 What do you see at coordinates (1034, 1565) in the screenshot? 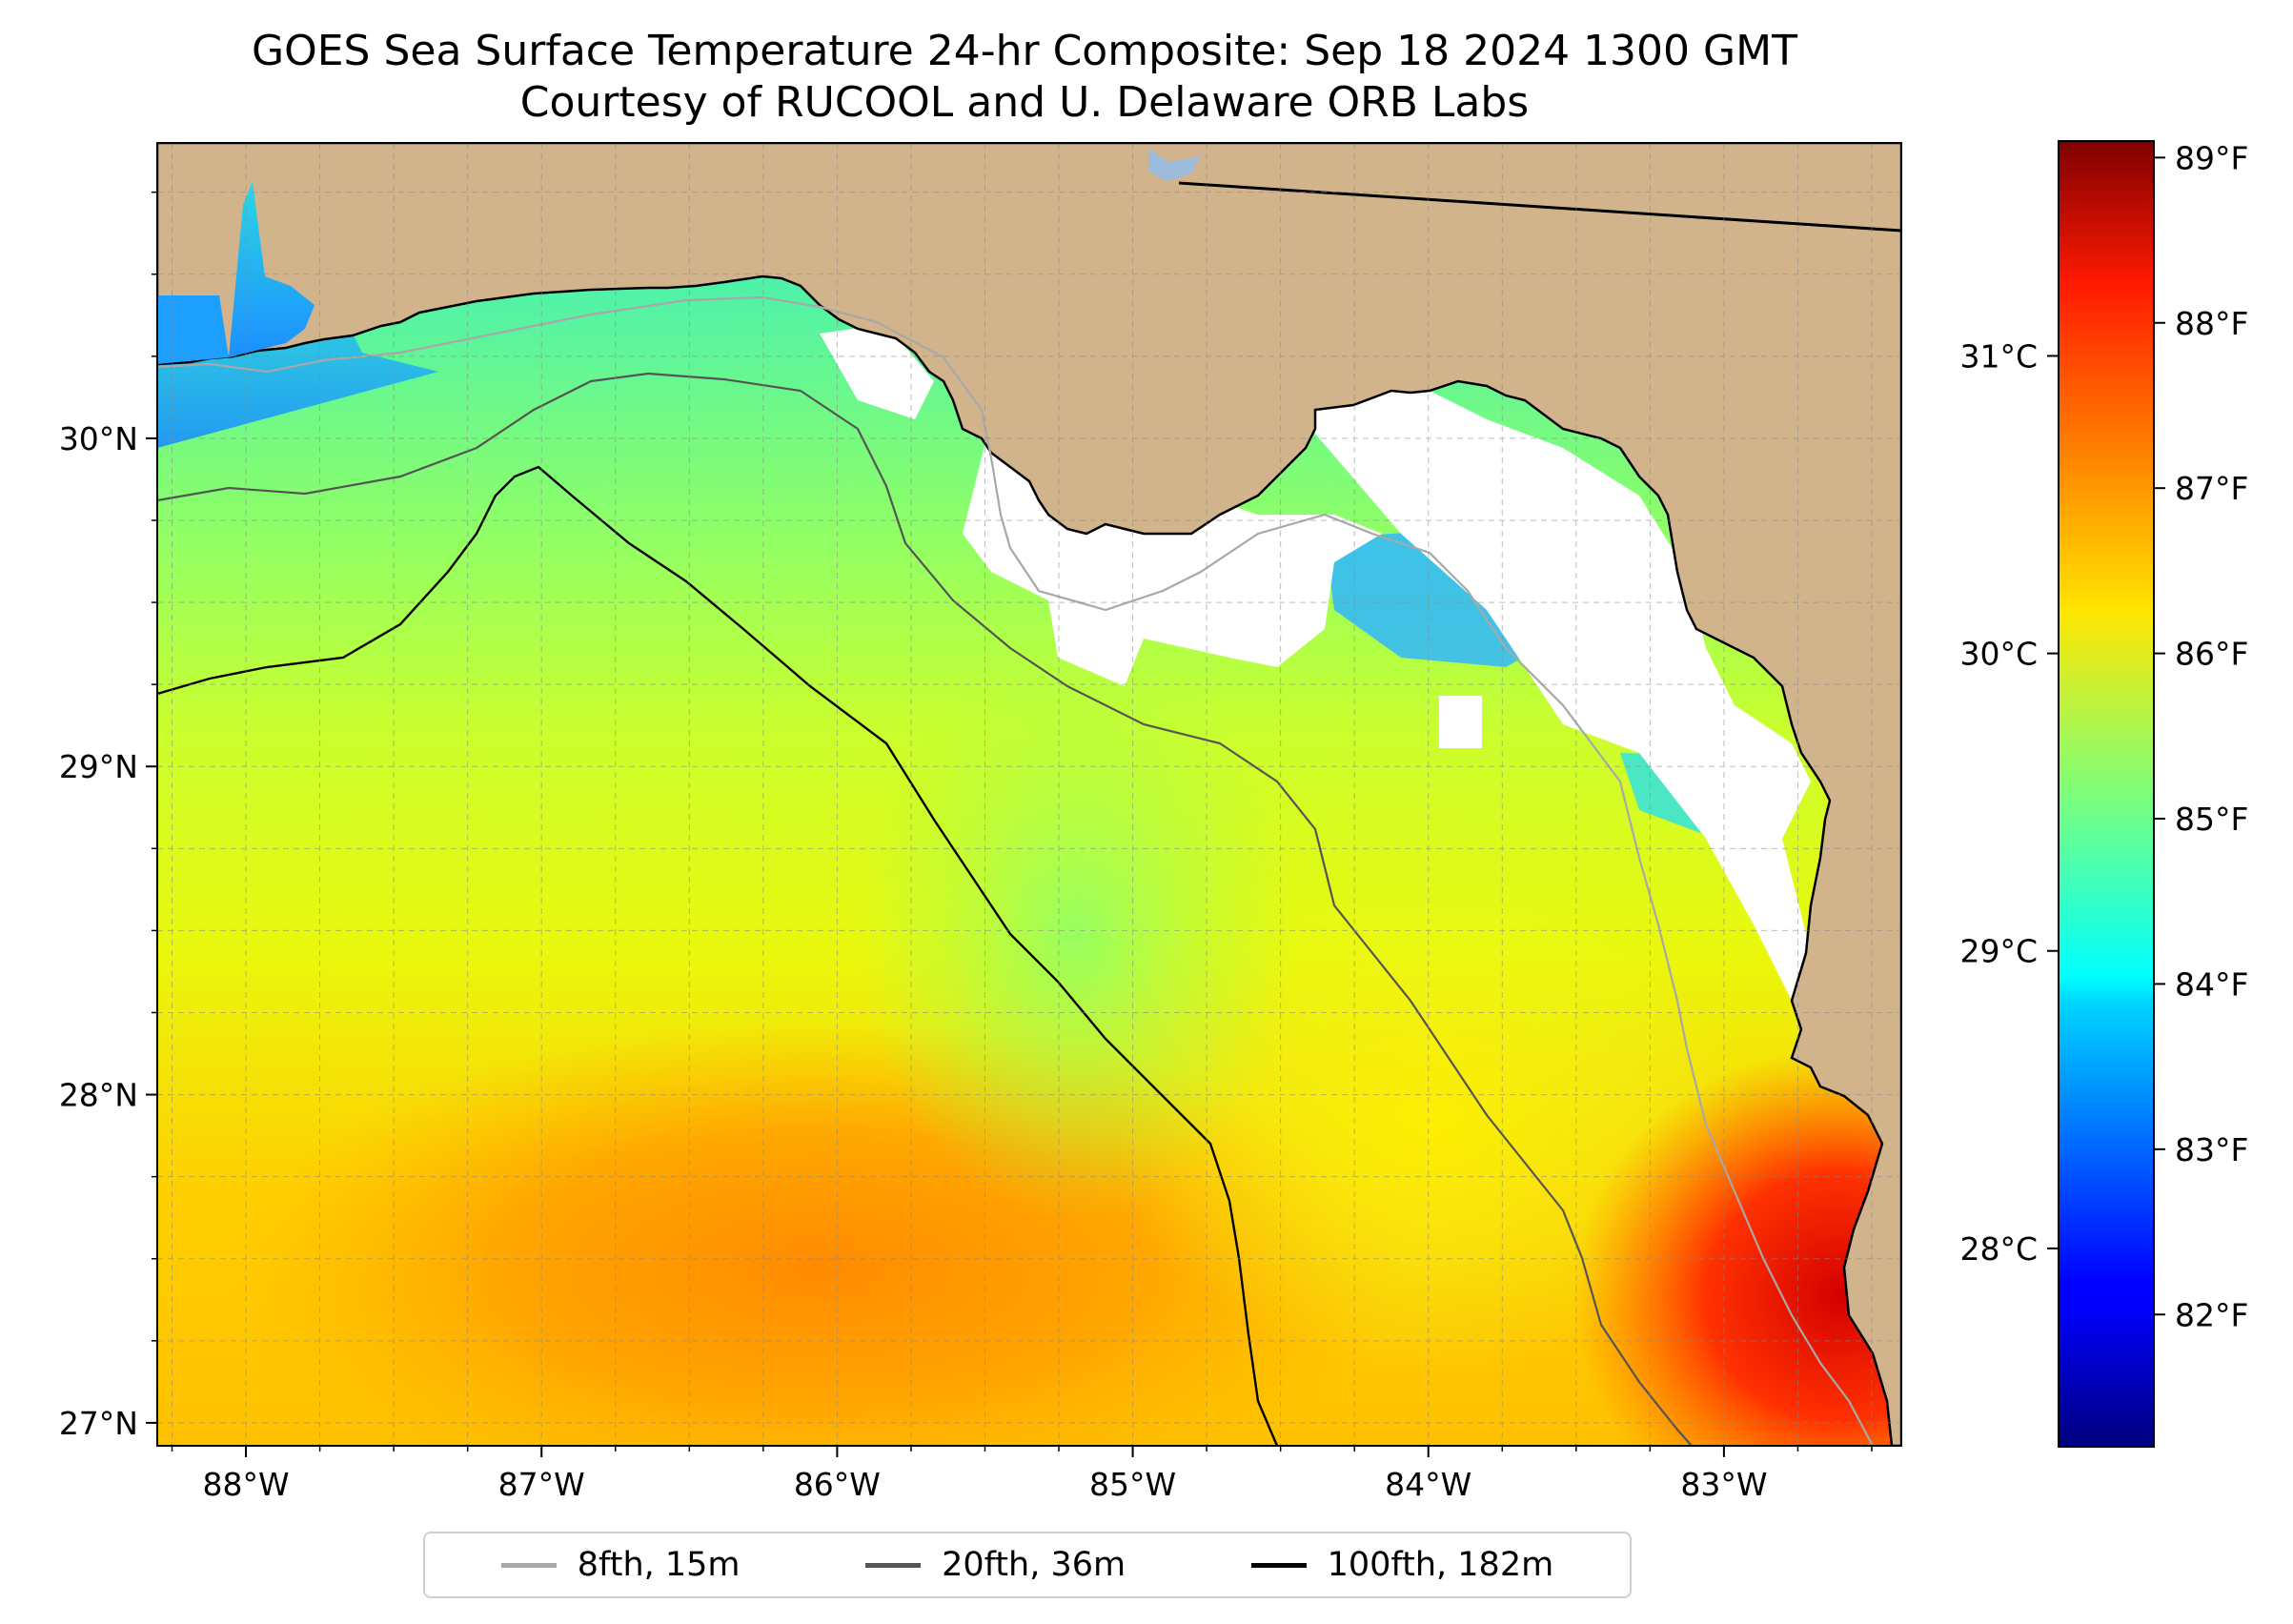
I see `legend-label: 20fth, 36m` at bounding box center [1034, 1565].